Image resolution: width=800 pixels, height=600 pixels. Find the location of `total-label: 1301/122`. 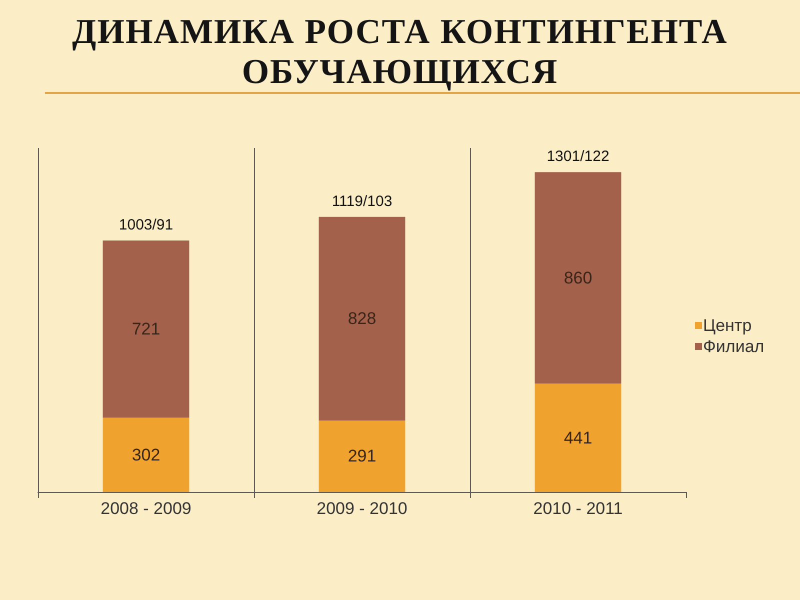

total-label: 1301/122 is located at coordinates (578, 157).